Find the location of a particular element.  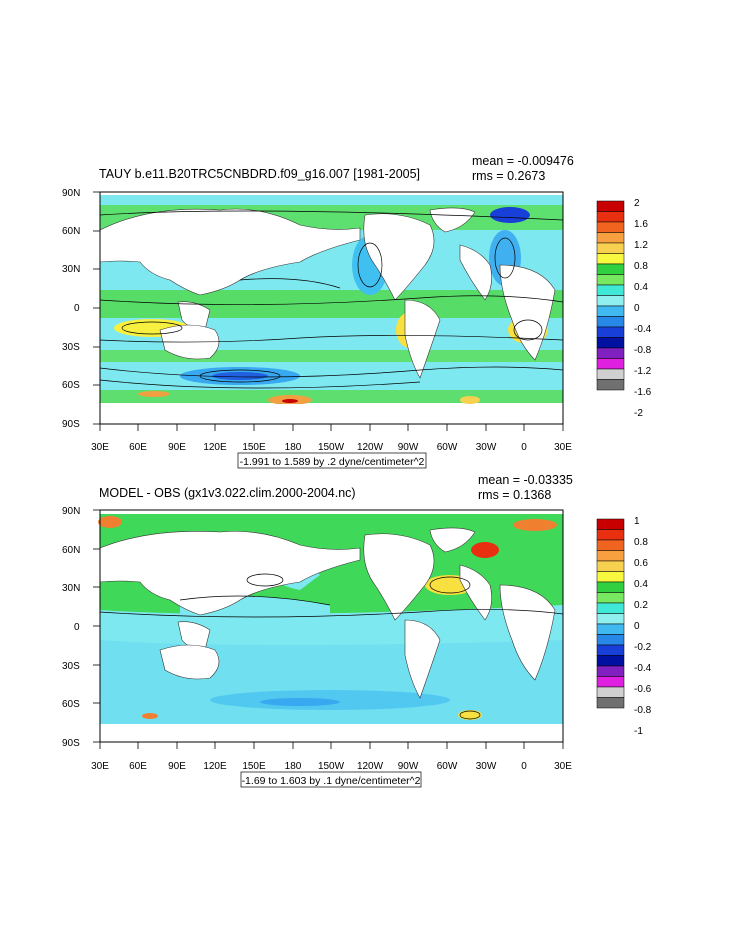

colorbar-label: 1.2 is located at coordinates (641, 245).